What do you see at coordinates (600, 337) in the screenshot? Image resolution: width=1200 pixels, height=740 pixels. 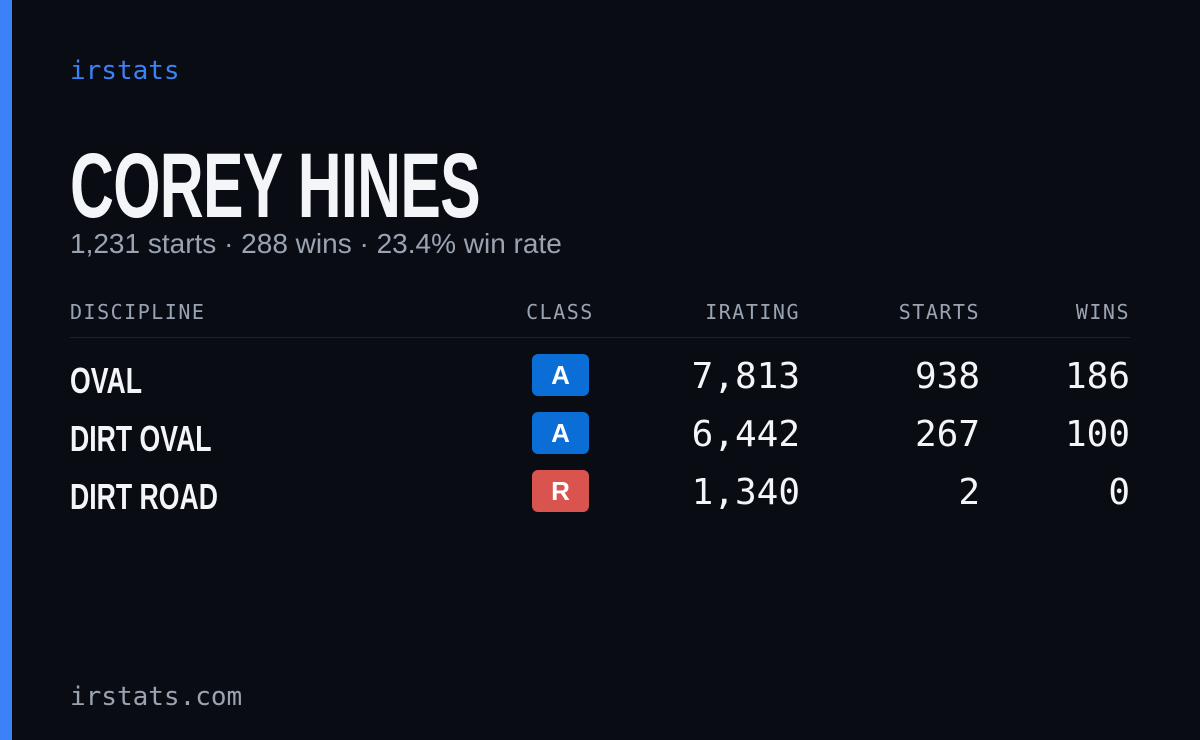 I see `divider` at bounding box center [600, 337].